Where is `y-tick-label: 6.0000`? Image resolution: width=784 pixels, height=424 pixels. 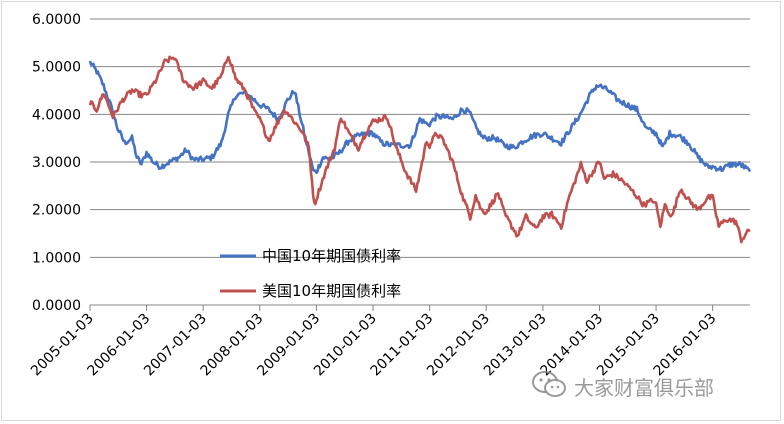 y-tick-label: 6.0000 is located at coordinates (56, 20).